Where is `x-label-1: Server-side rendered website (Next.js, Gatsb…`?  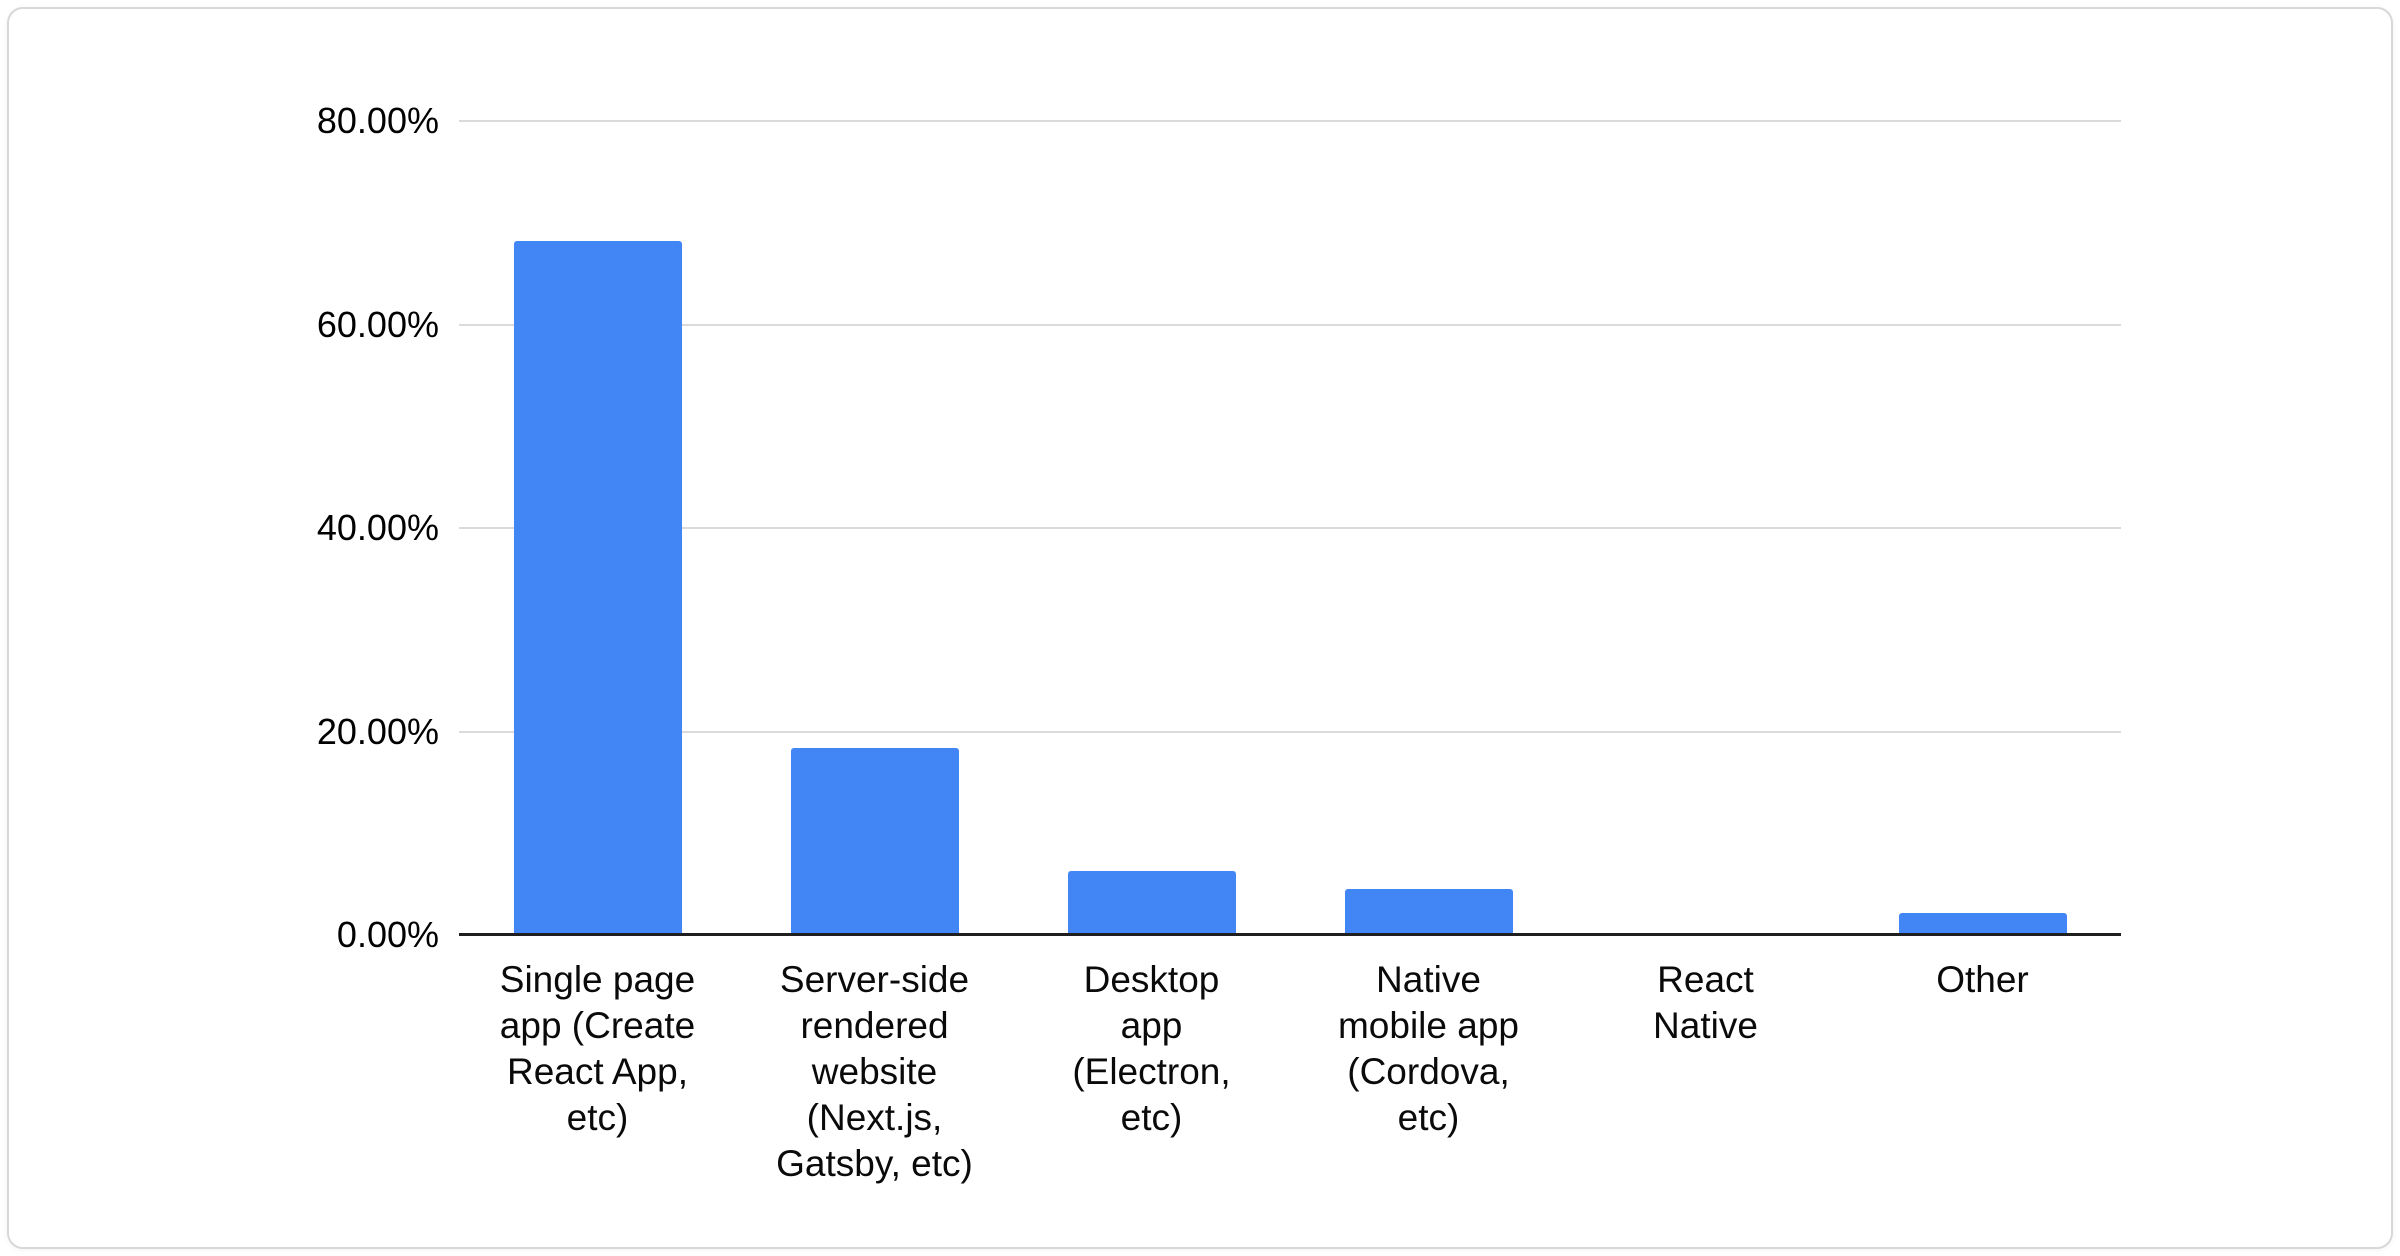 x-label-1: Server-side rendered website (Next.js, Gatsb… is located at coordinates (874, 1071).